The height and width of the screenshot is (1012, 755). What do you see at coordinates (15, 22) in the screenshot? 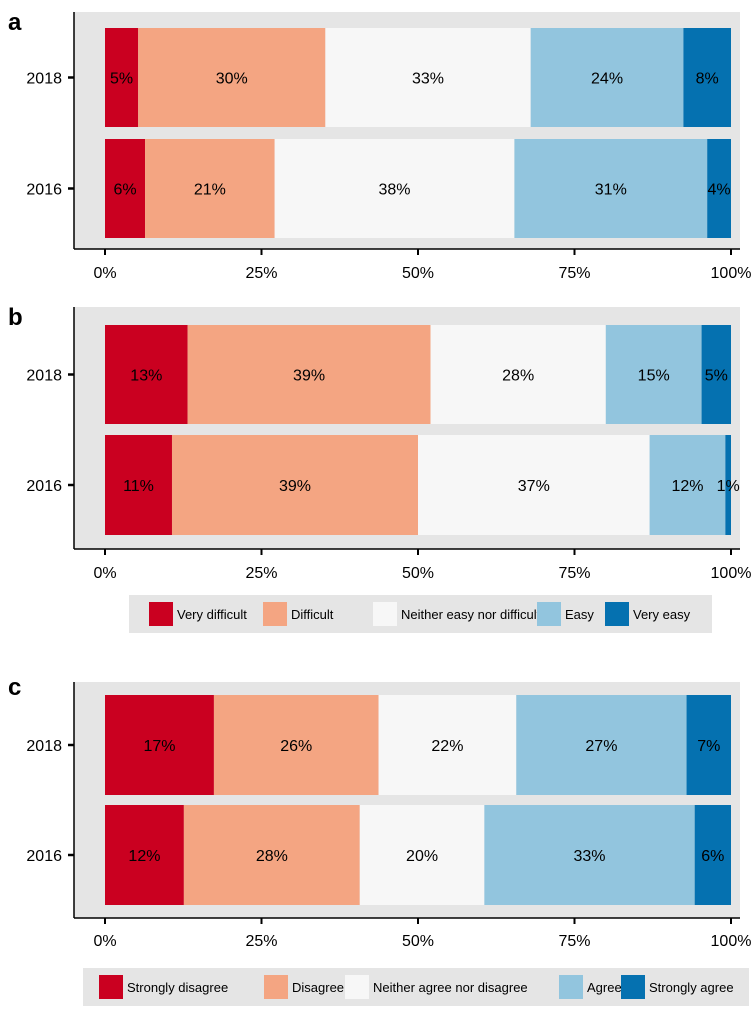
I see `panel-label: a` at bounding box center [15, 22].